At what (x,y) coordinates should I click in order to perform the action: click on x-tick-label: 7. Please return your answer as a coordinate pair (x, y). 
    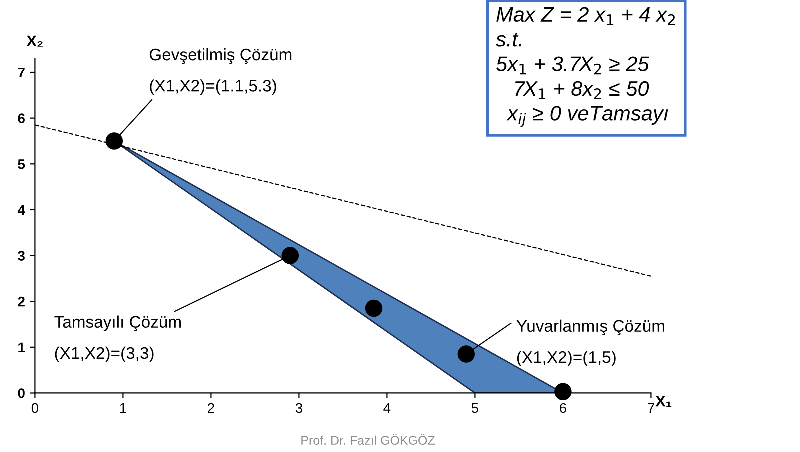
    Looking at the image, I should click on (651, 408).